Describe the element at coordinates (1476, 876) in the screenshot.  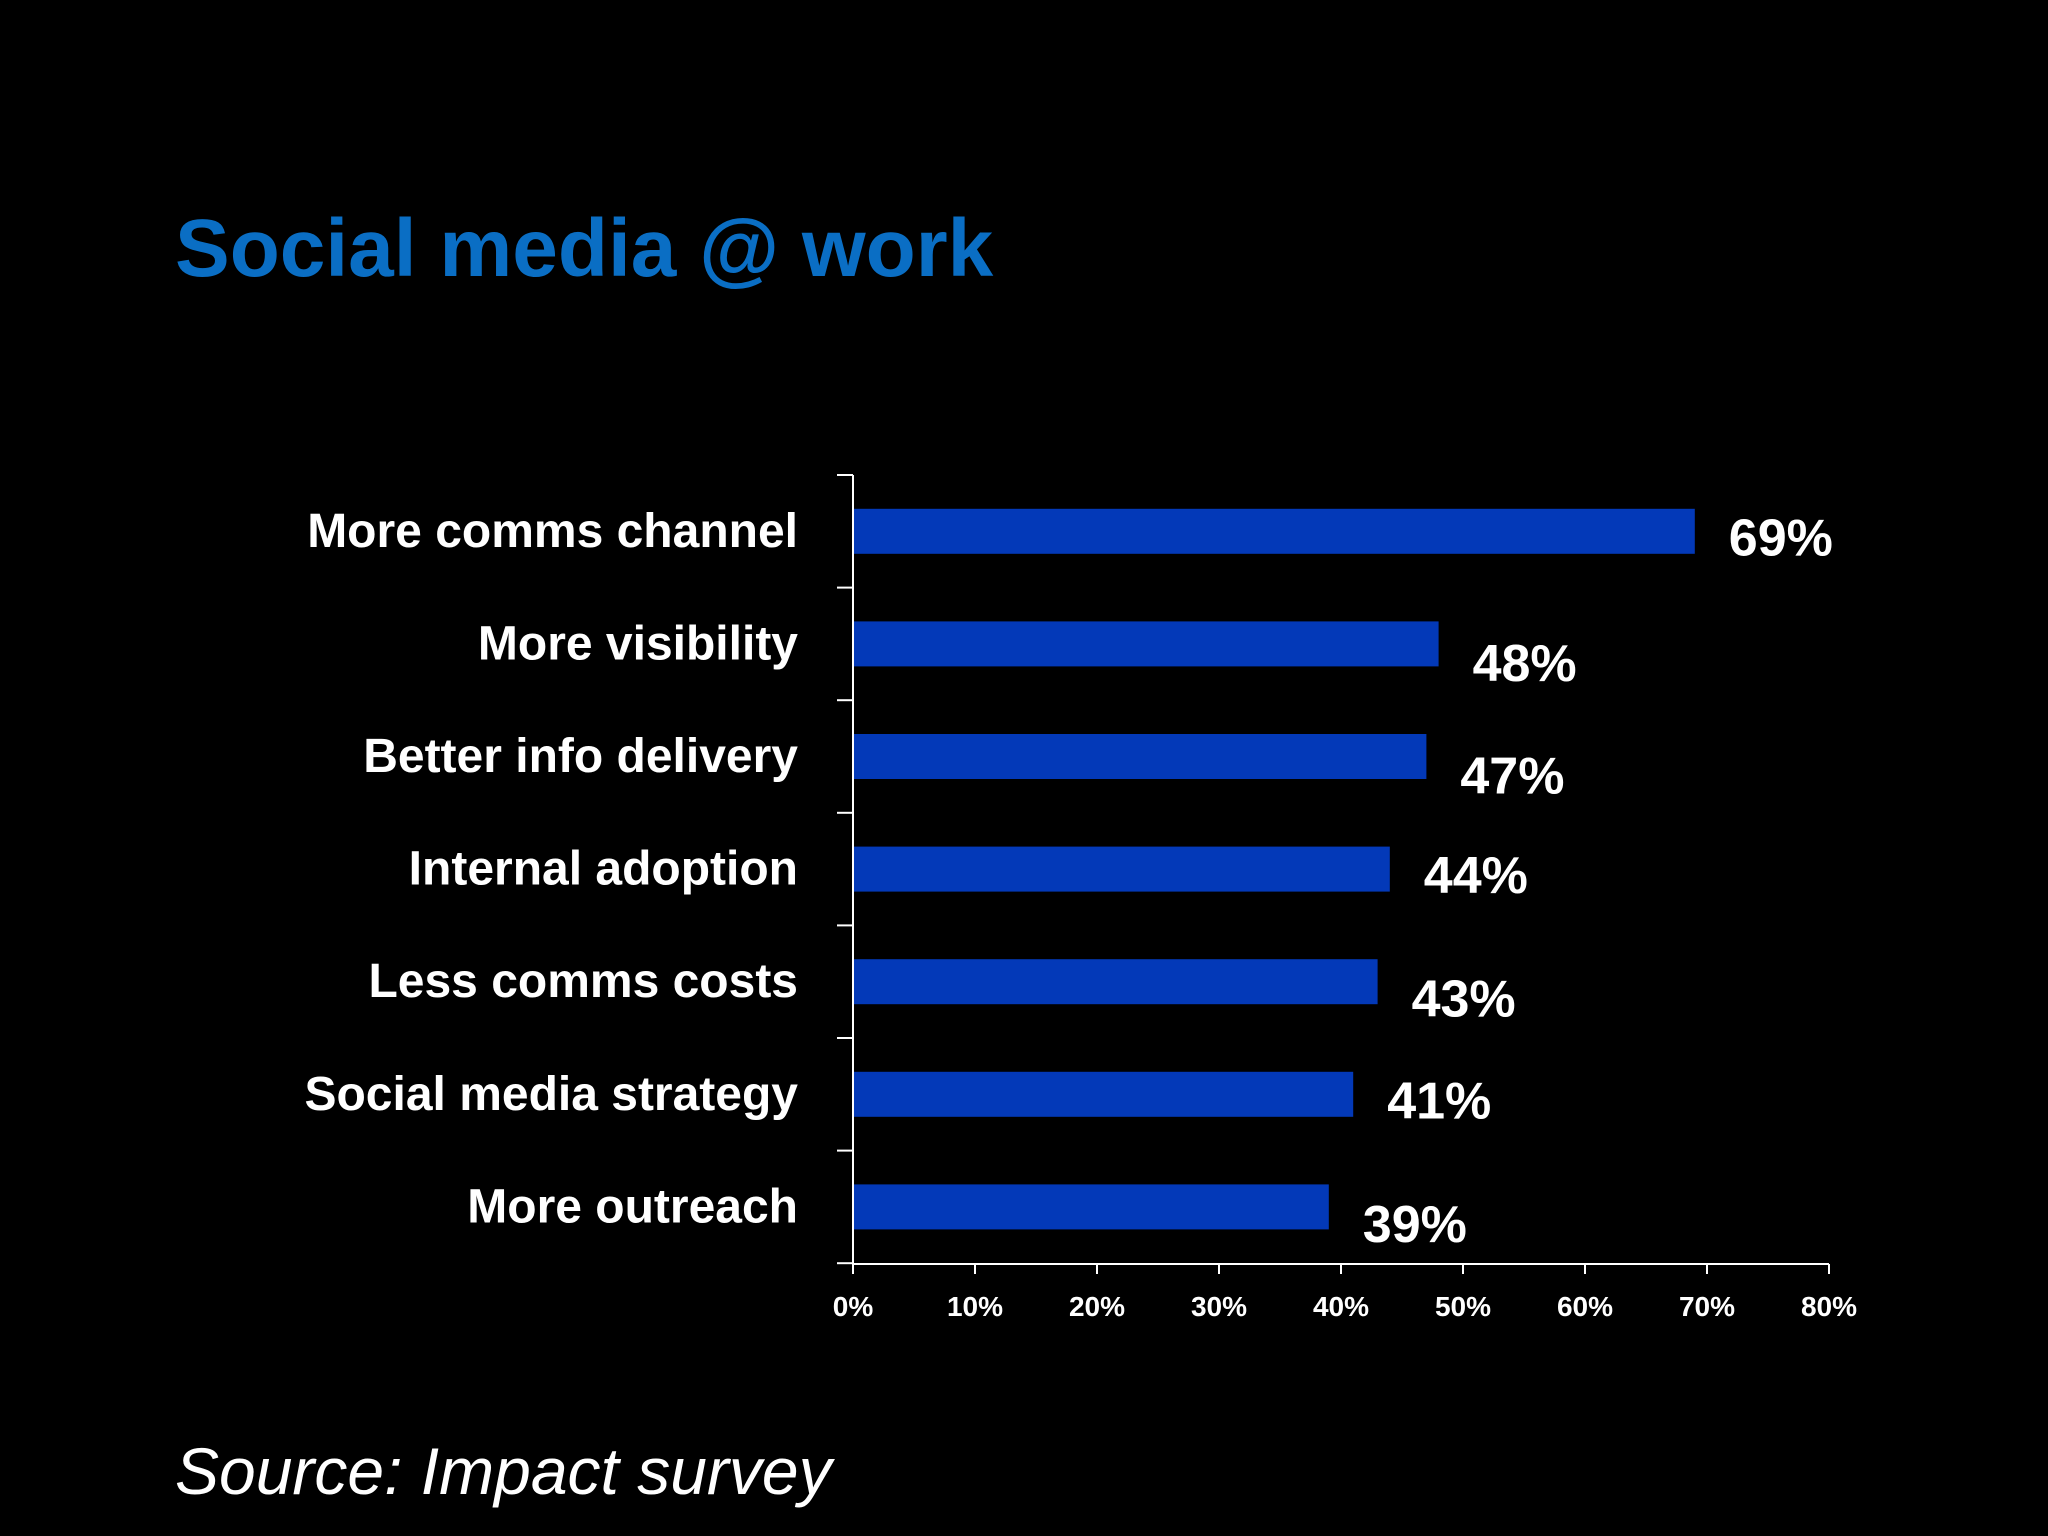
I see `value-label: 44%` at that location.